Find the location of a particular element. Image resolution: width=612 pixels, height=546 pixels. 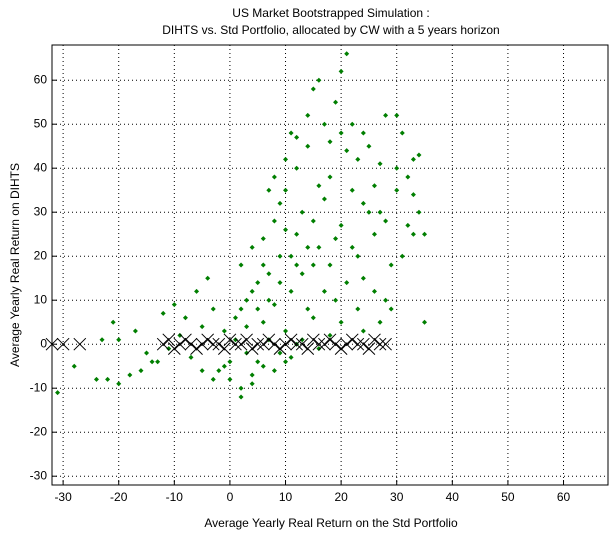

x-tick-label: 60 is located at coordinates (564, 497).